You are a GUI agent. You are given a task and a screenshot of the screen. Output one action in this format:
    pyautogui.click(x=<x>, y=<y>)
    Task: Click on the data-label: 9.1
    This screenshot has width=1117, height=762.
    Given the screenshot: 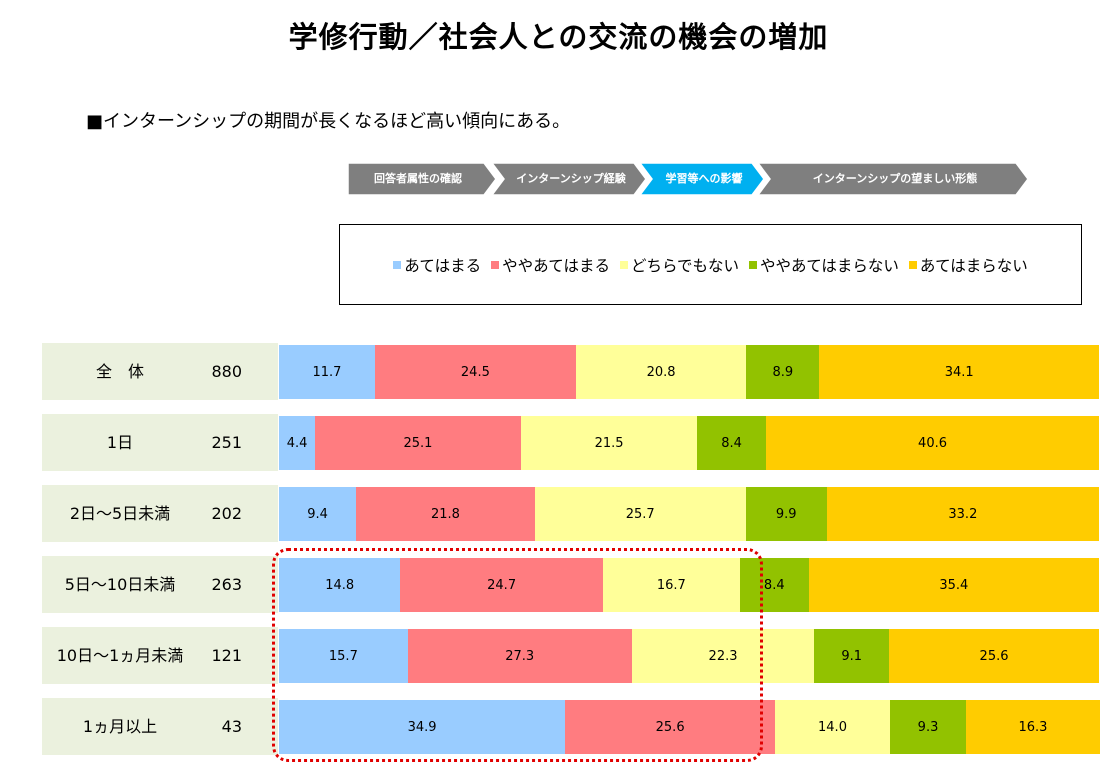 What is the action you would take?
    pyautogui.click(x=852, y=656)
    